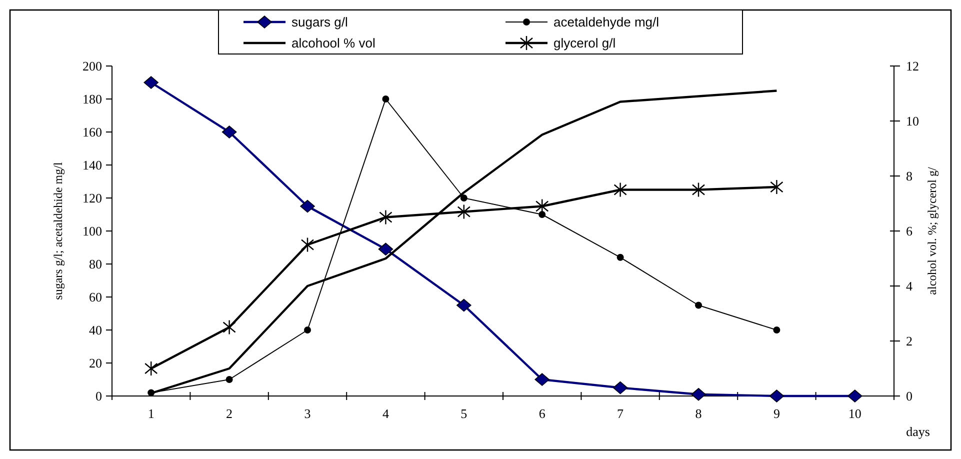 This screenshot has height=459, width=961. Describe the element at coordinates (932, 230) in the screenshot. I see `y2-axis-title: alcohol vol. %; glycerol g/` at that location.